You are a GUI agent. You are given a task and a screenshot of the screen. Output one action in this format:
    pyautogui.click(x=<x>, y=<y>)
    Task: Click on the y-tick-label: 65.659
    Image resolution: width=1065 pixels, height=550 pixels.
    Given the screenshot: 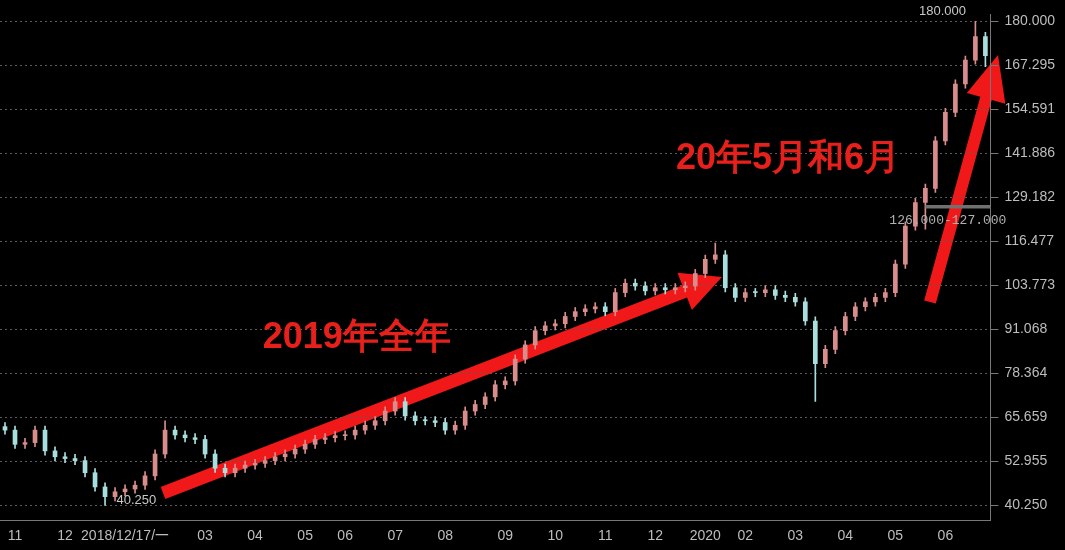 What is the action you would take?
    pyautogui.click(x=1026, y=416)
    